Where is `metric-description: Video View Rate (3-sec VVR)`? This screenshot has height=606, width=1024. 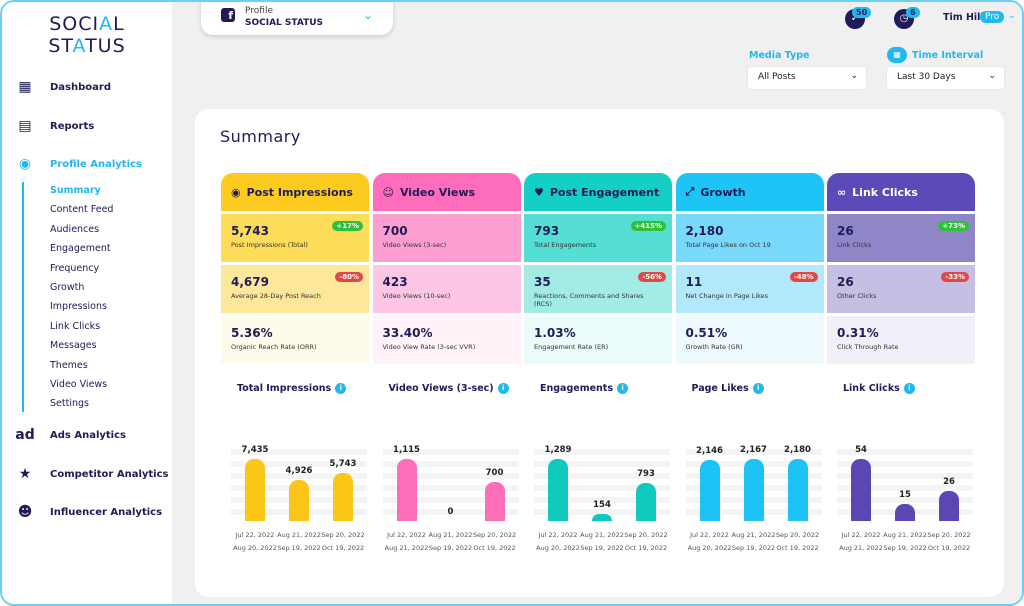 metric-description: Video View Rate (3-sec VVR) is located at coordinates (429, 347).